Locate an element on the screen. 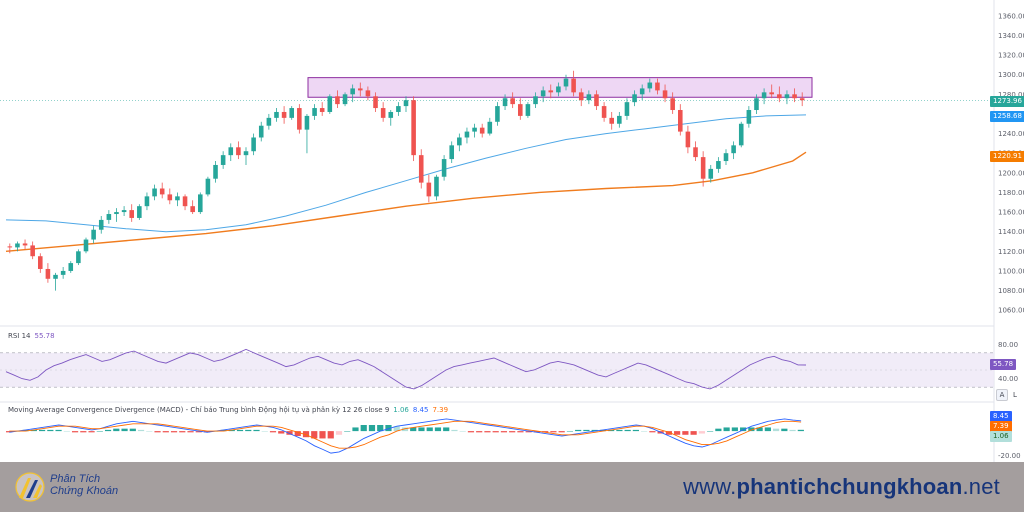  brand-name: Phân Tích Chứng Khoán is located at coordinates (84, 485).